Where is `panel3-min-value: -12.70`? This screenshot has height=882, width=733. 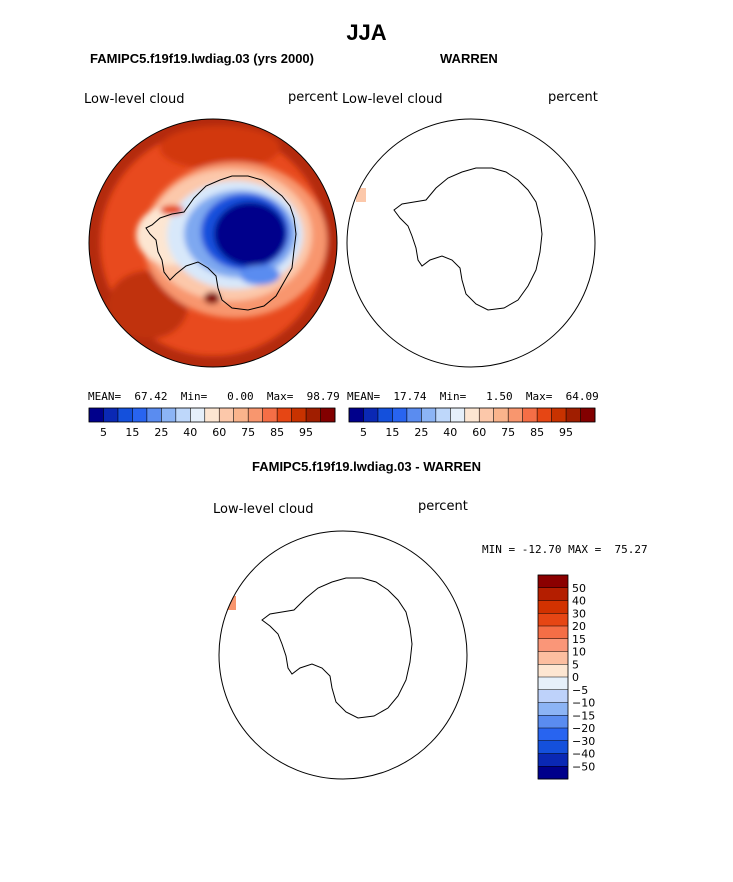
panel3-min-value: -12.70 is located at coordinates (541, 549).